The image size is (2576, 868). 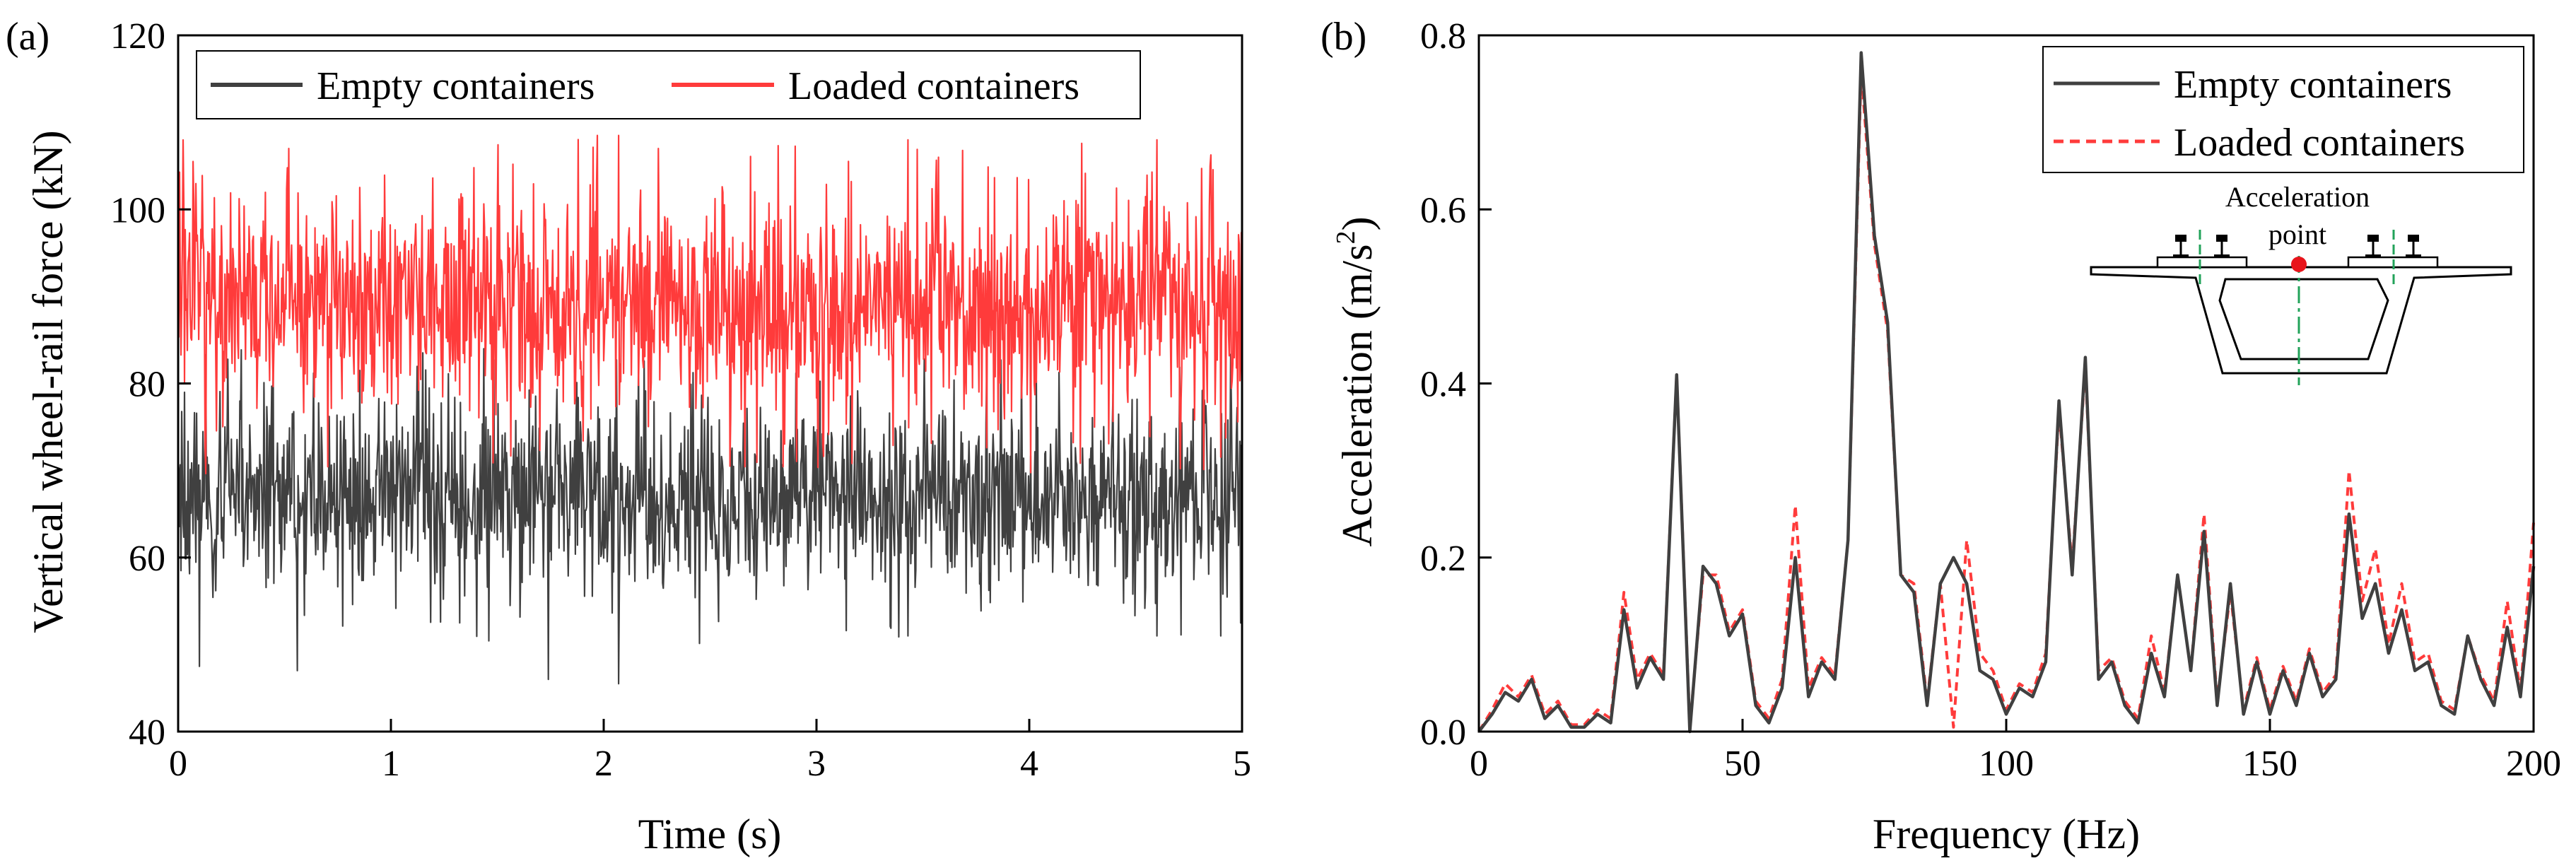 What do you see at coordinates (2303, 319) in the screenshot?
I see `box-girder-inner-cell` at bounding box center [2303, 319].